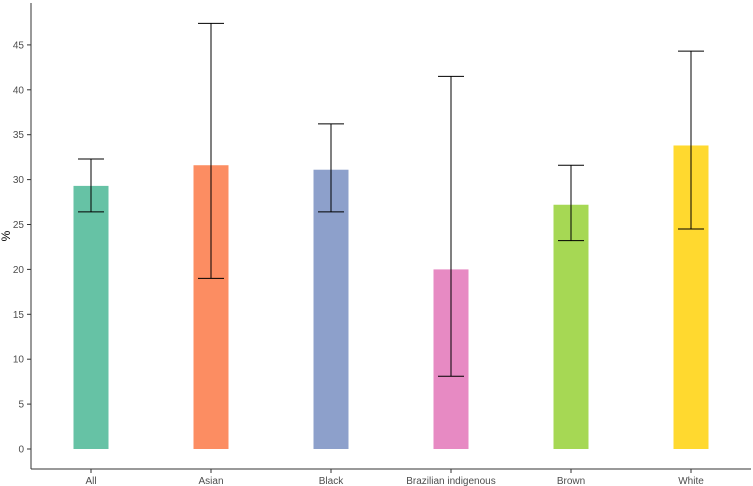 The width and height of the screenshot is (753, 486). What do you see at coordinates (691, 481) in the screenshot?
I see `x-tick-label: White` at bounding box center [691, 481].